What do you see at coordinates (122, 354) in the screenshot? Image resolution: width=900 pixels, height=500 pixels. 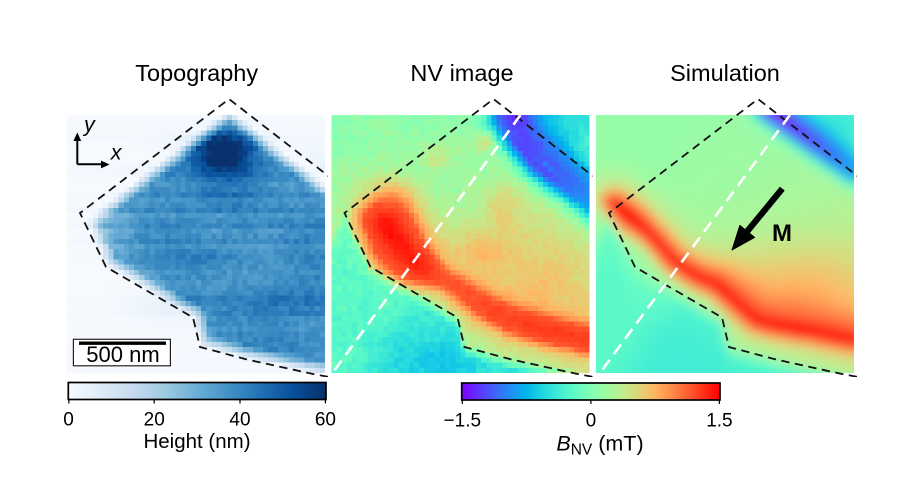 I see `svg-text: 500 nm` at bounding box center [122, 354].